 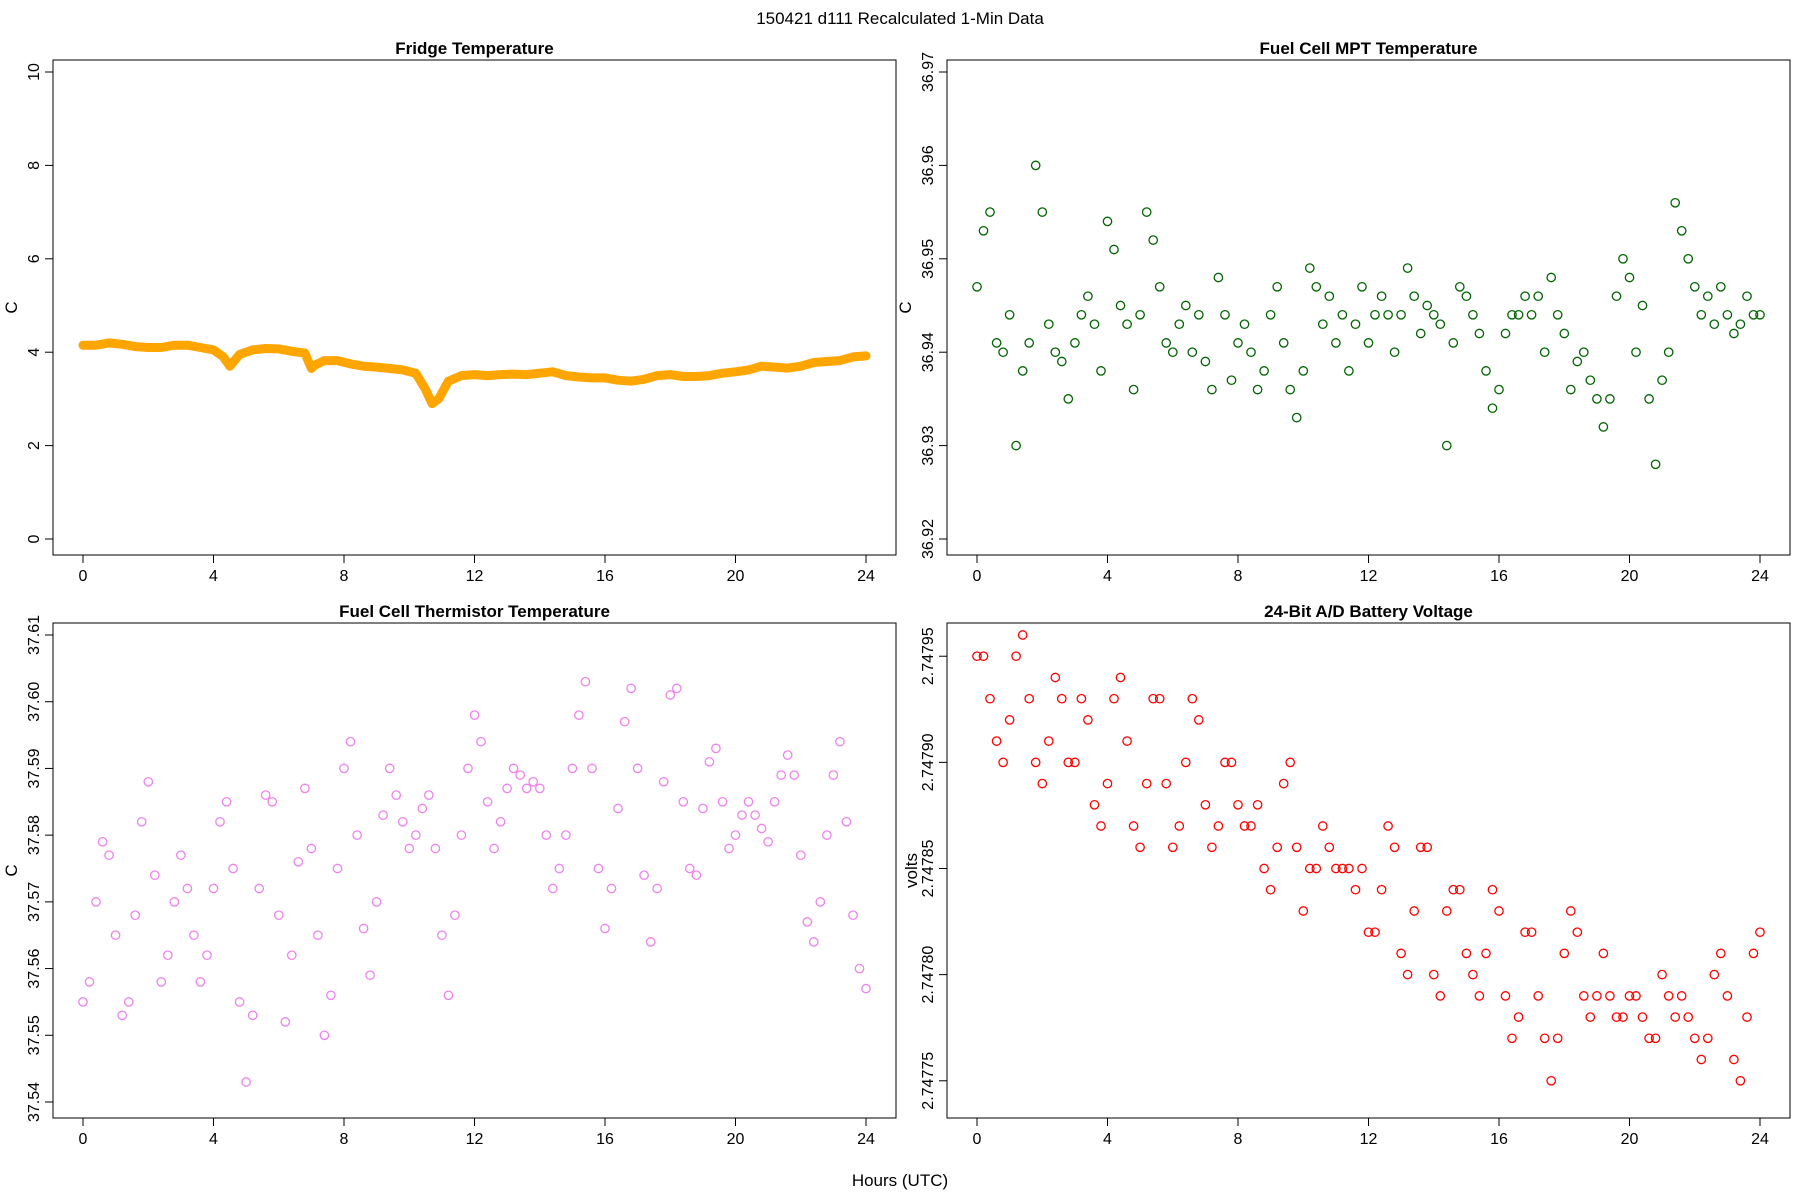 I want to click on mpt-ytick-label: 36.93, so click(x=928, y=445).